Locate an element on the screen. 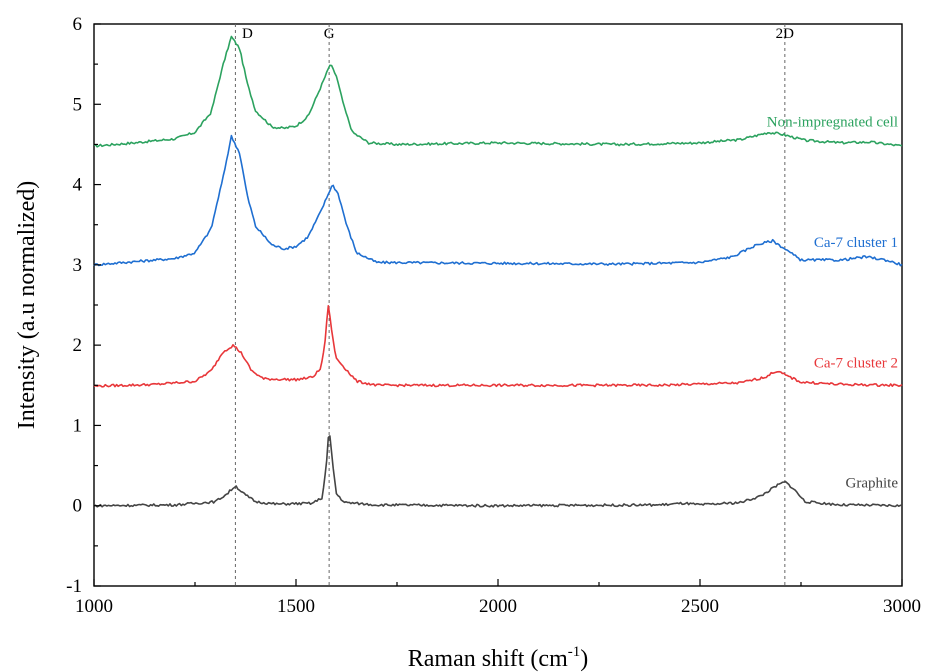 The image size is (925, 672). peak-label-g: G is located at coordinates (329, 34).